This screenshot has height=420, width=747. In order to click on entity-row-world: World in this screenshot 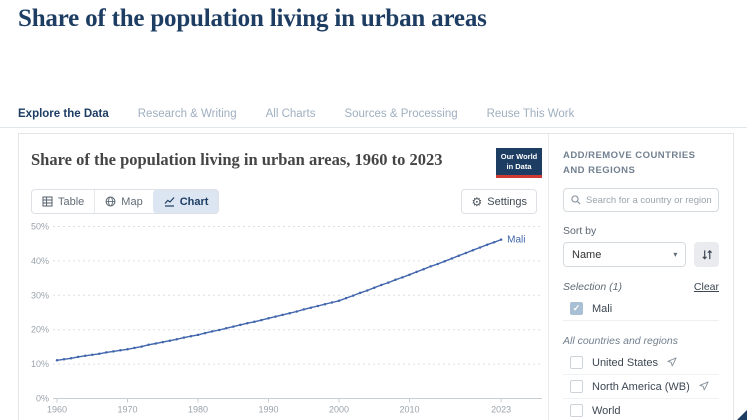, I will do `click(641, 409)`.